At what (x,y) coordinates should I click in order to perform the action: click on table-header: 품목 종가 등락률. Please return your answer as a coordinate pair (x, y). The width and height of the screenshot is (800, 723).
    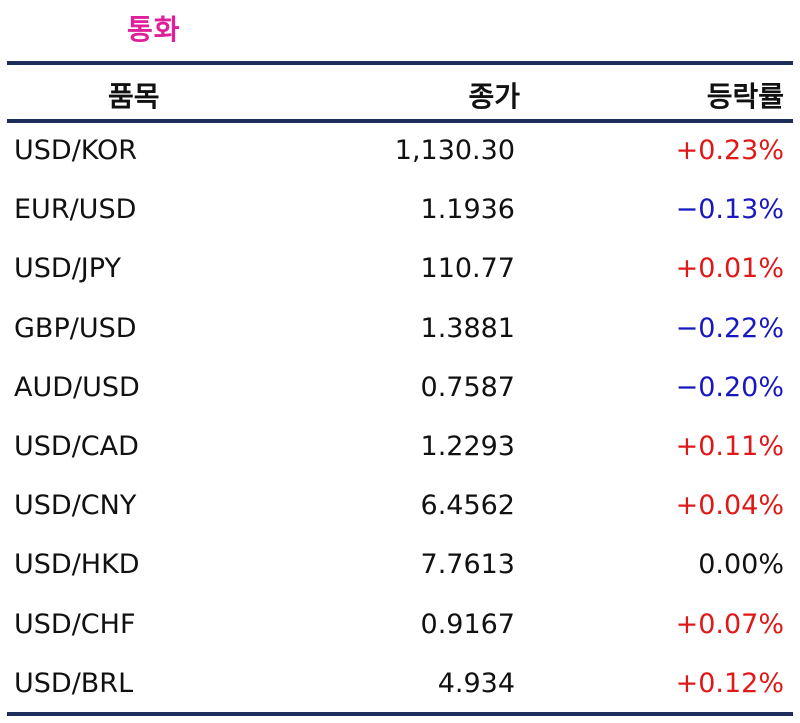
    Looking at the image, I should click on (400, 92).